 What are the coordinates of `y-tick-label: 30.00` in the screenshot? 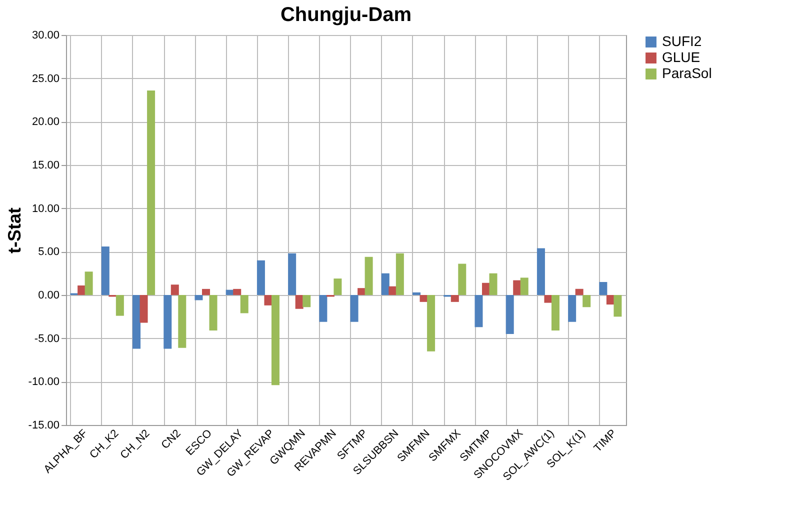 It's located at (46, 36).